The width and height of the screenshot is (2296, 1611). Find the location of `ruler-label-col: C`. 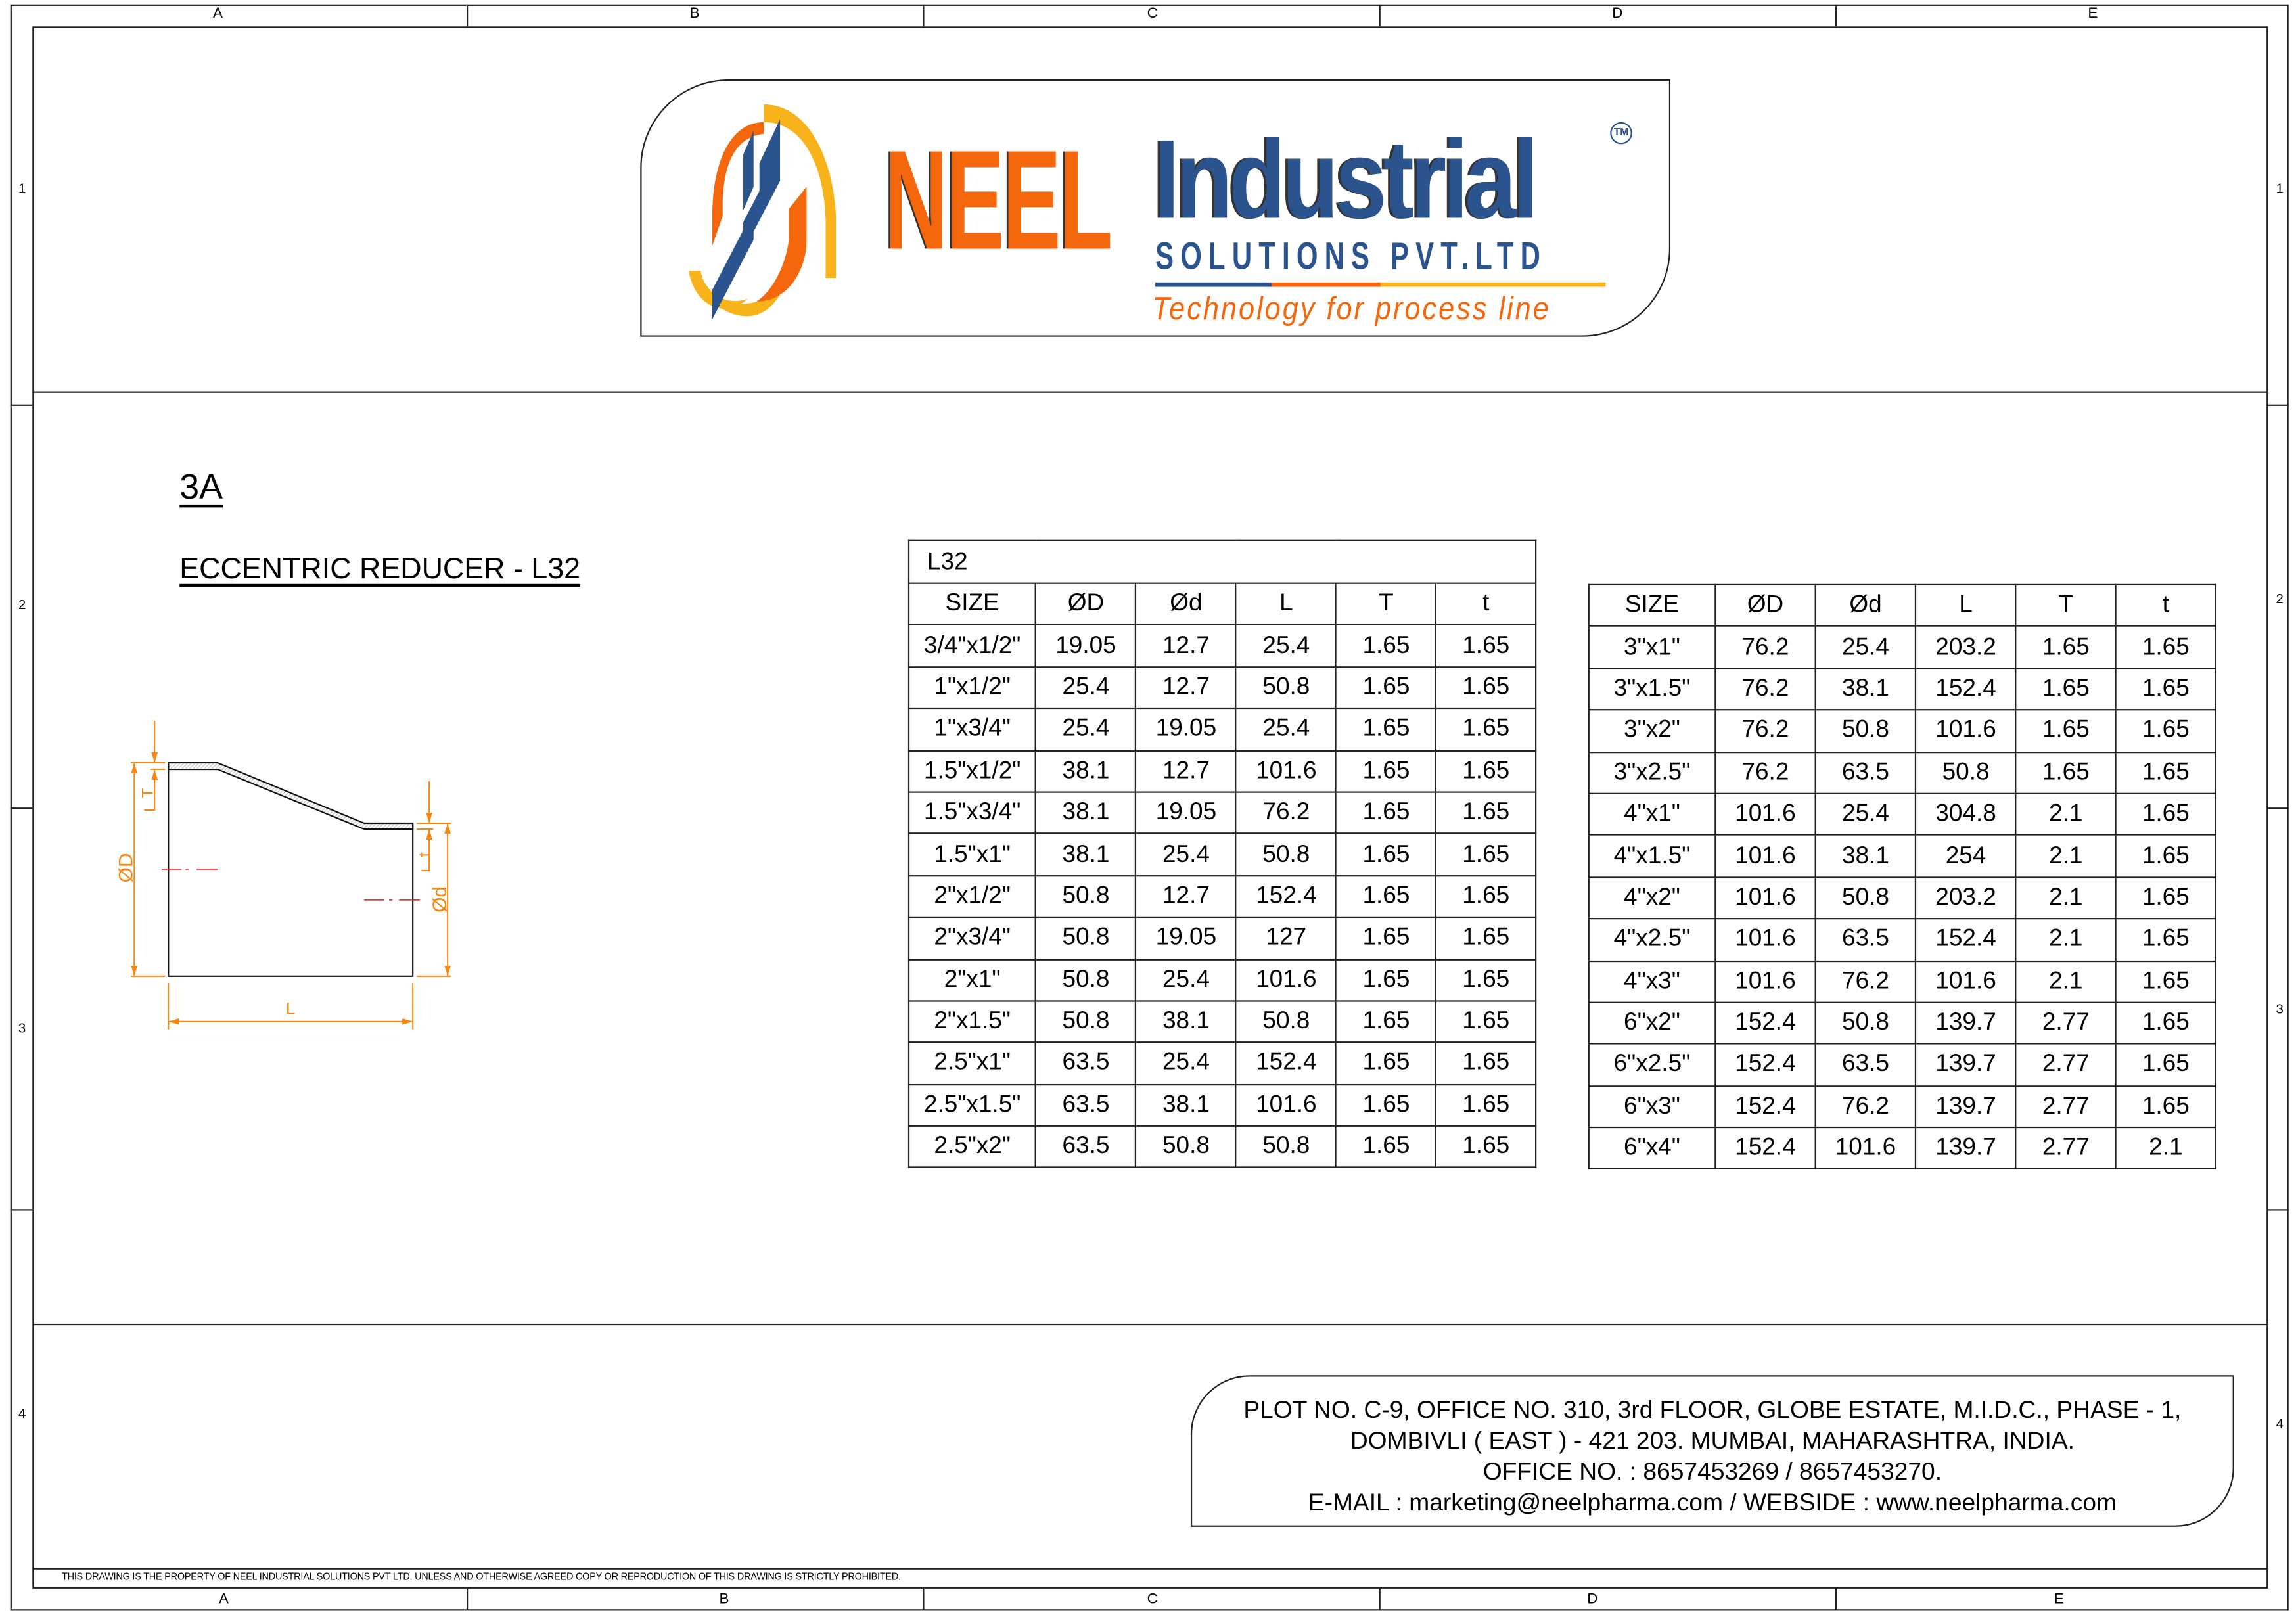

ruler-label-col: C is located at coordinates (1152, 13).